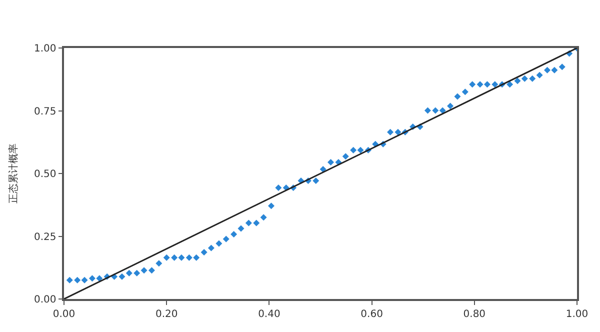 The image size is (600, 332). I want to click on x-tick-label: 0.20, so click(166, 314).